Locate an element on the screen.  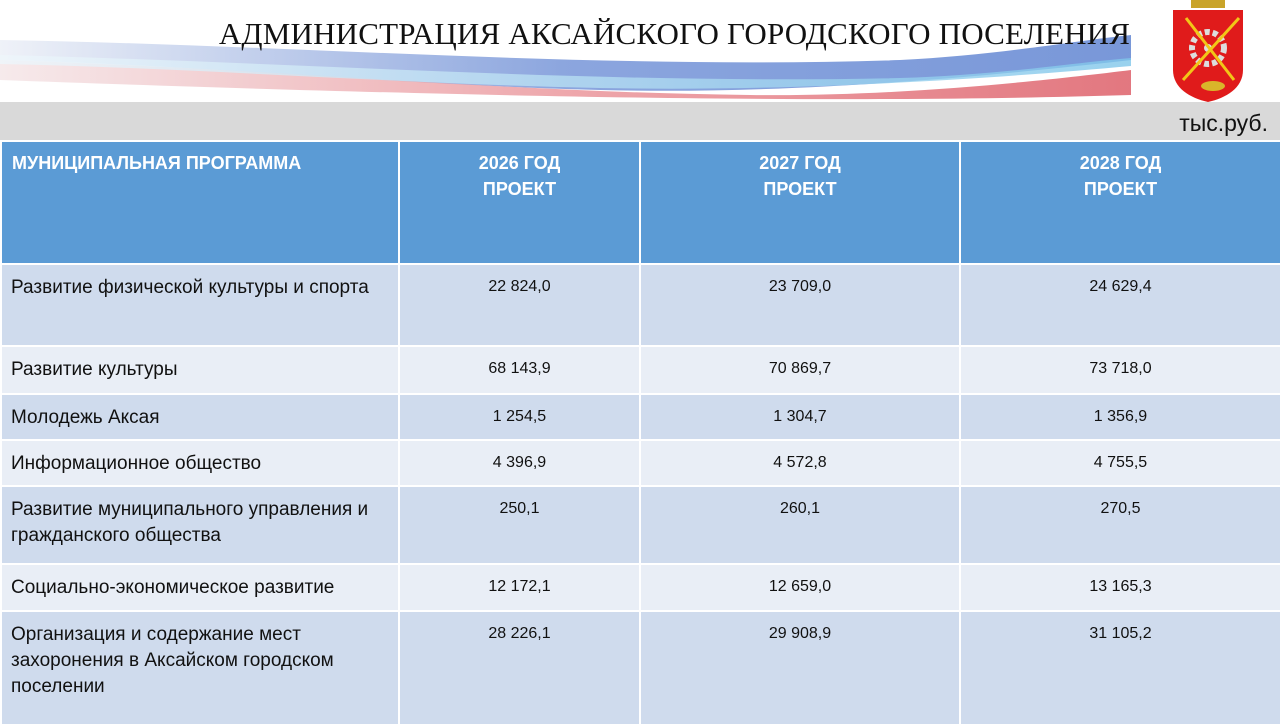
table-row: Молодежь Аксая 1 254,5 1 304,7 1 356,9 is located at coordinates (640, 417).